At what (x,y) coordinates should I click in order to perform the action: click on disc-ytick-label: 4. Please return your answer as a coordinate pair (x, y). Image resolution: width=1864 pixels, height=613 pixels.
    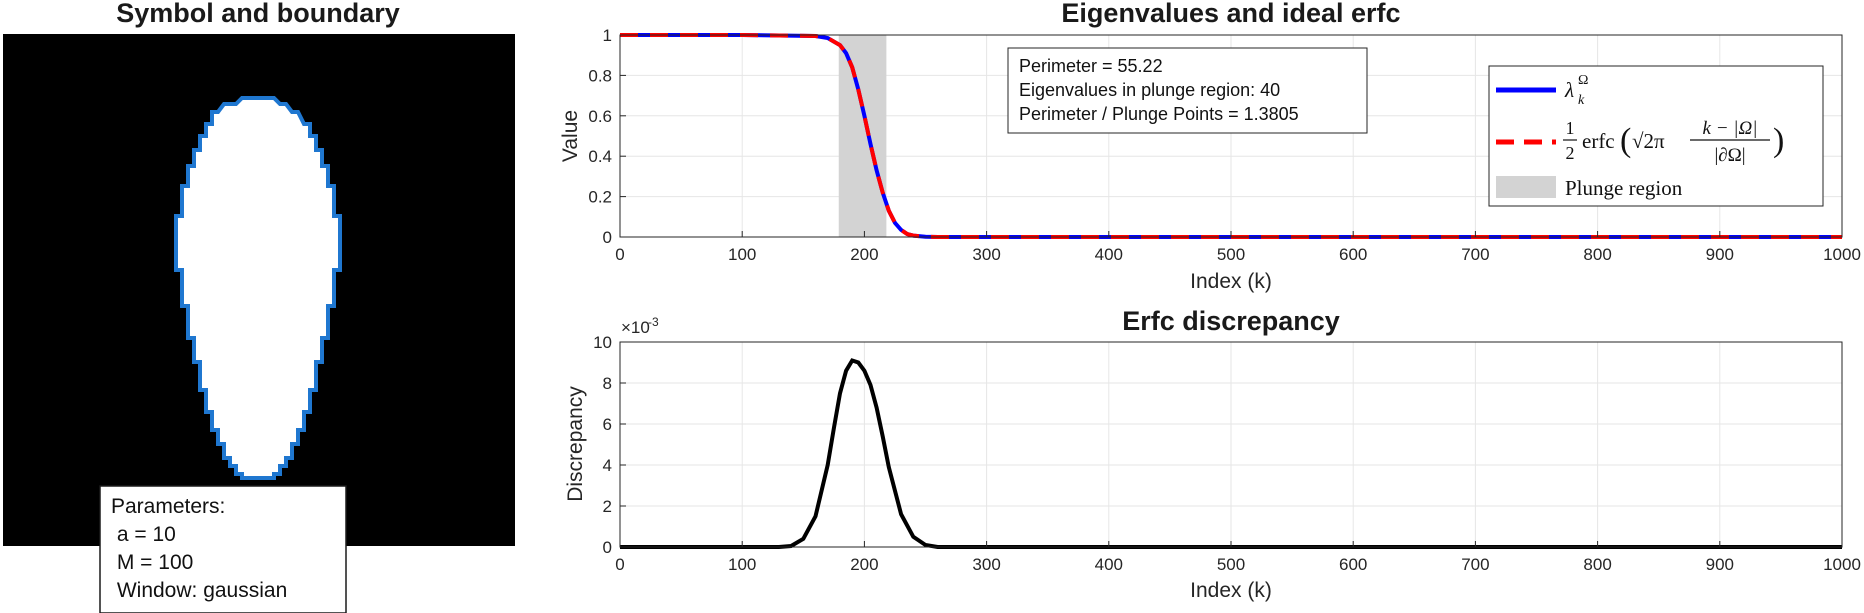
    Looking at the image, I should click on (607, 465).